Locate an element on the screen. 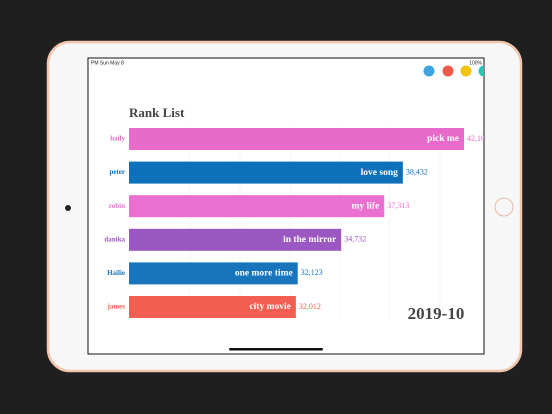 The height and width of the screenshot is (414, 552). bar-label: love song is located at coordinates (379, 173).